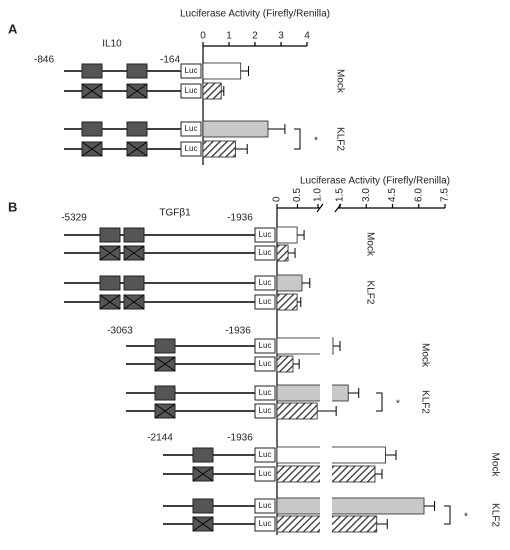  Describe the element at coordinates (12, 206) in the screenshot. I see `panel-label: B` at that location.